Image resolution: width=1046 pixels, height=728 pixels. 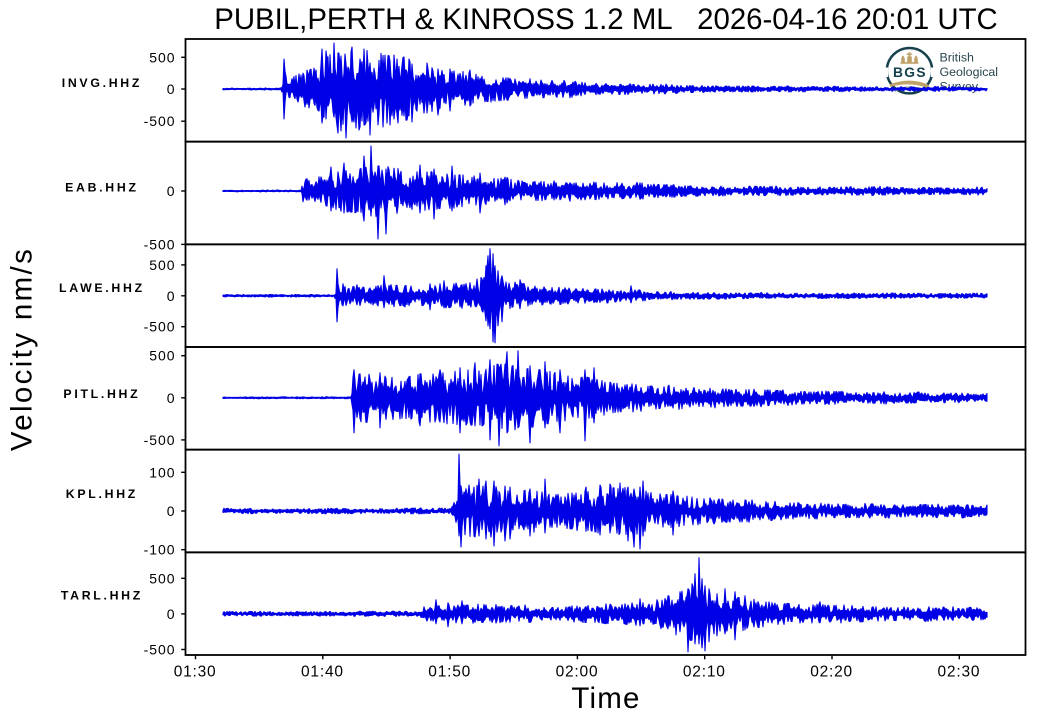 What do you see at coordinates (102, 288) in the screenshot?
I see `svg-text: LAWE.HHZ` at bounding box center [102, 288].